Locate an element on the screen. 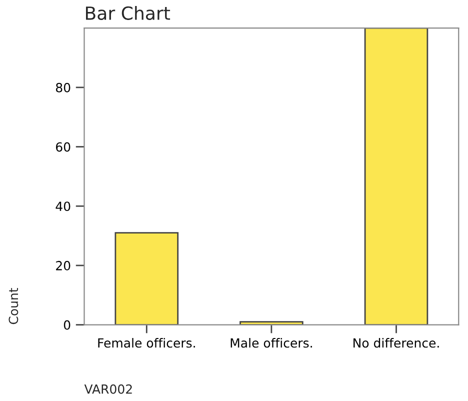 This screenshot has width=468, height=401. x-tick-label: No difference. is located at coordinates (396, 343).